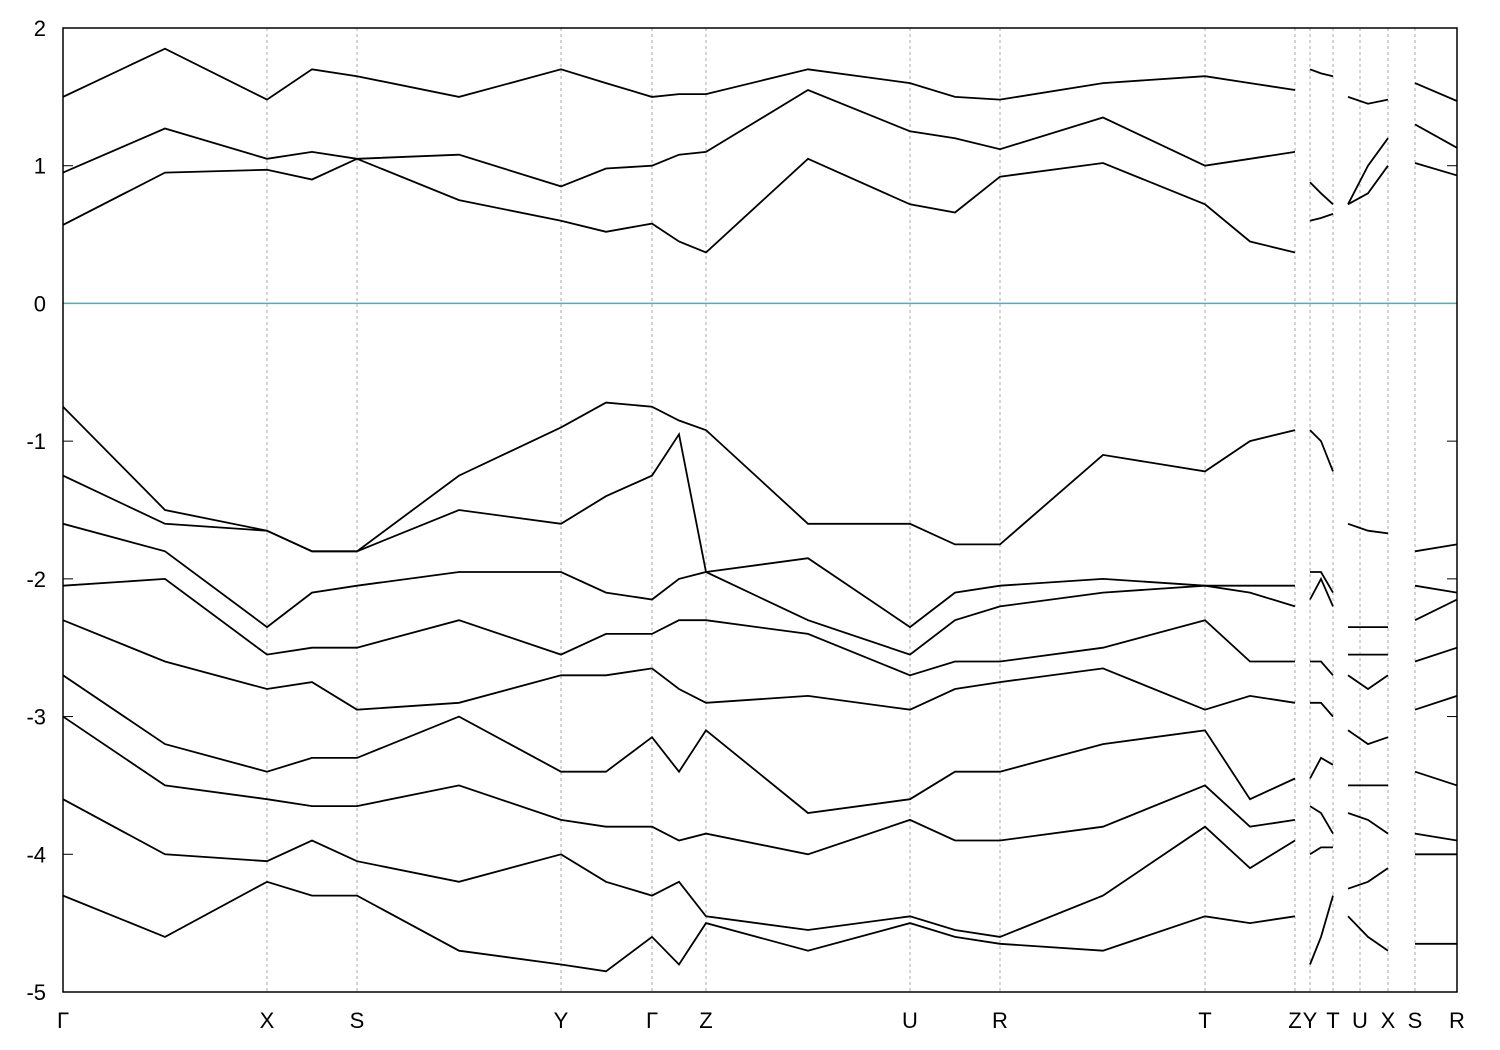 The width and height of the screenshot is (1500, 1050). What do you see at coordinates (36, 992) in the screenshot?
I see `y-tick-label: -5` at bounding box center [36, 992].